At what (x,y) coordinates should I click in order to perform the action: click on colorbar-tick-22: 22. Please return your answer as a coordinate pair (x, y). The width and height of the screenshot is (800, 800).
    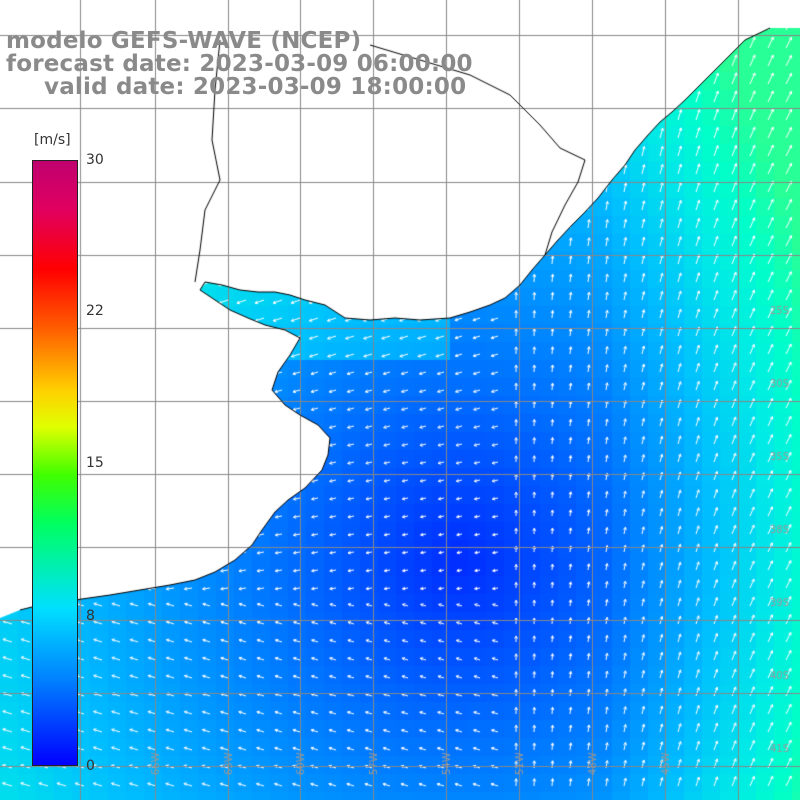
    Looking at the image, I should click on (95, 311).